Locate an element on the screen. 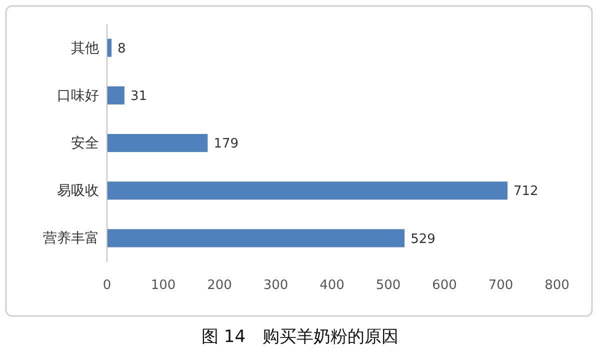 This screenshot has height=354, width=600. x-tick-label: 600 is located at coordinates (444, 286).